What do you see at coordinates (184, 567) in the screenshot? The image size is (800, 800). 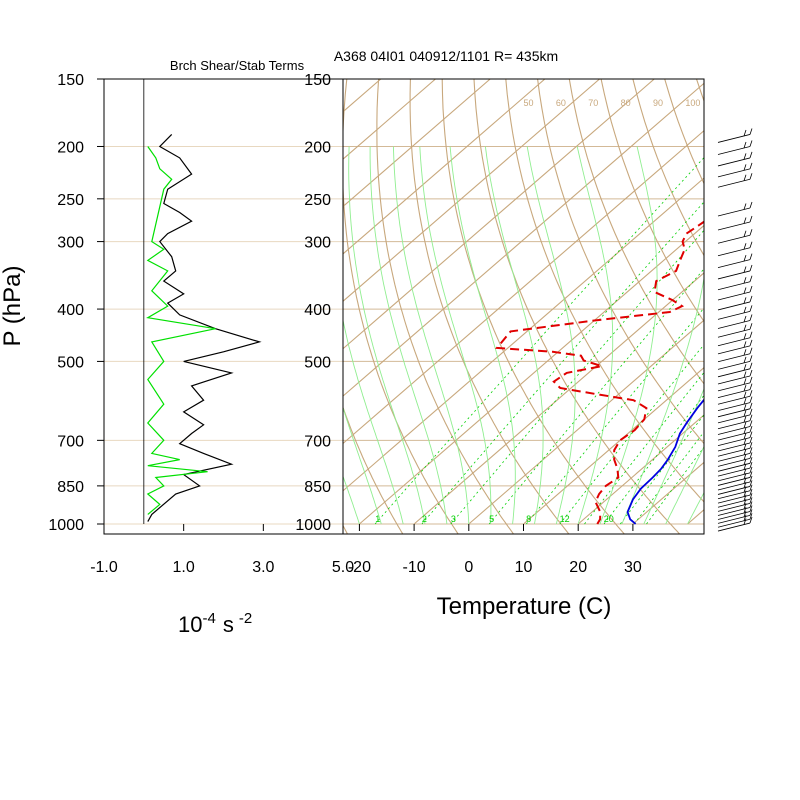 I see `stability-x-tick-label: 1.0` at bounding box center [184, 567].